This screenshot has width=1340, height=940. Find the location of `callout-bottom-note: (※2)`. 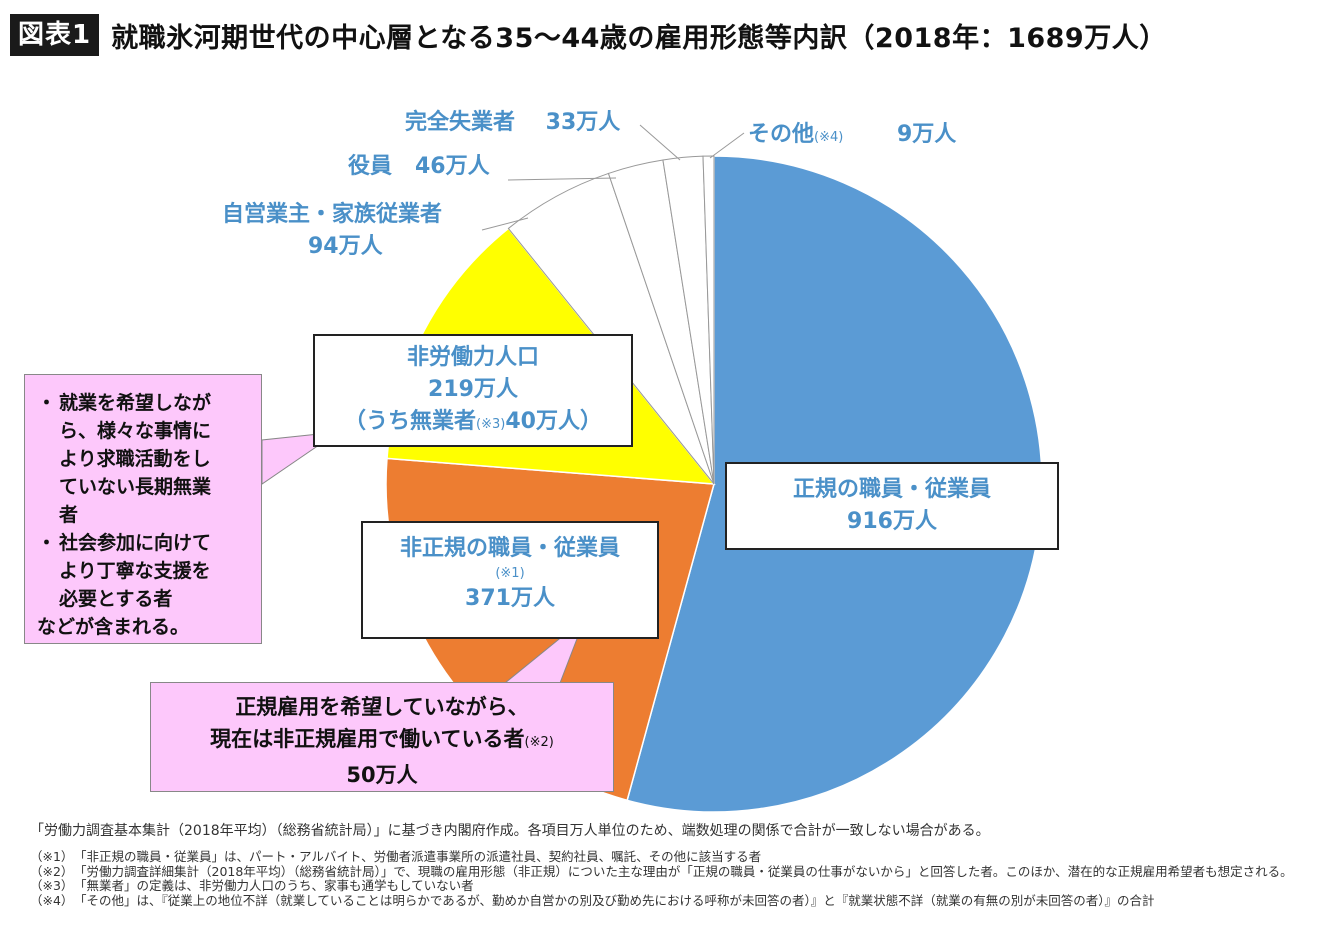

callout-bottom-note: (※2) is located at coordinates (539, 742).